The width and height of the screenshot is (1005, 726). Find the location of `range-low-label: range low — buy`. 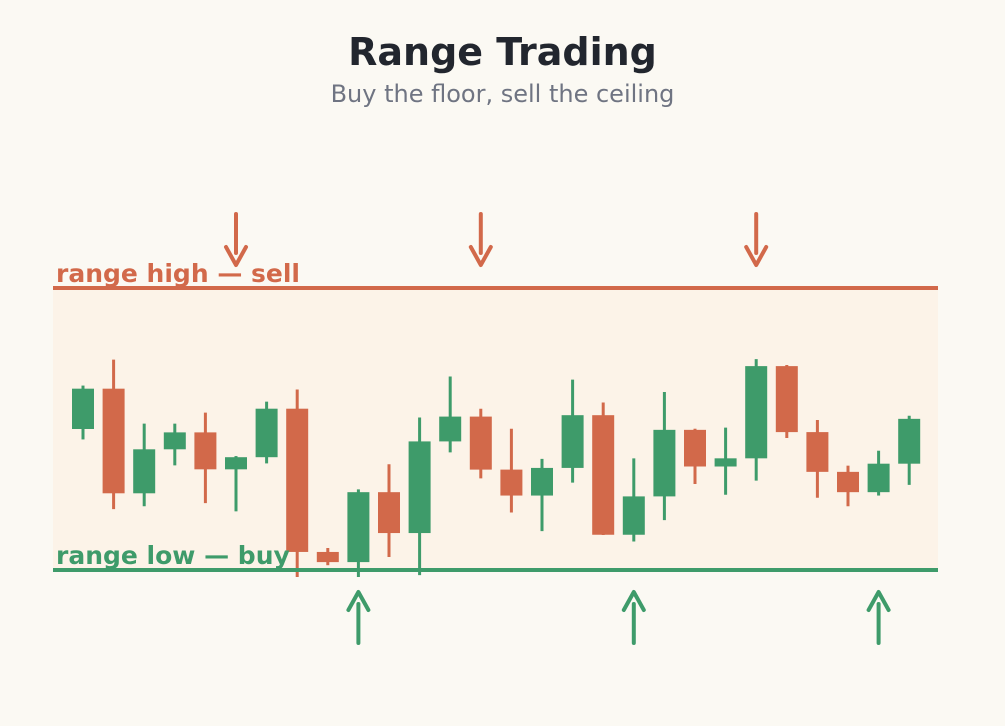

range-low-label: range low — buy is located at coordinates (173, 555).